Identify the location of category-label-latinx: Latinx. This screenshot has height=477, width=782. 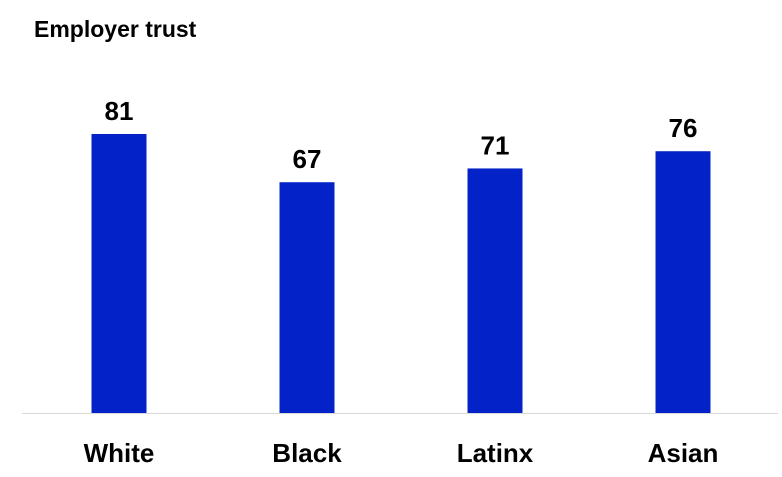
(495, 453).